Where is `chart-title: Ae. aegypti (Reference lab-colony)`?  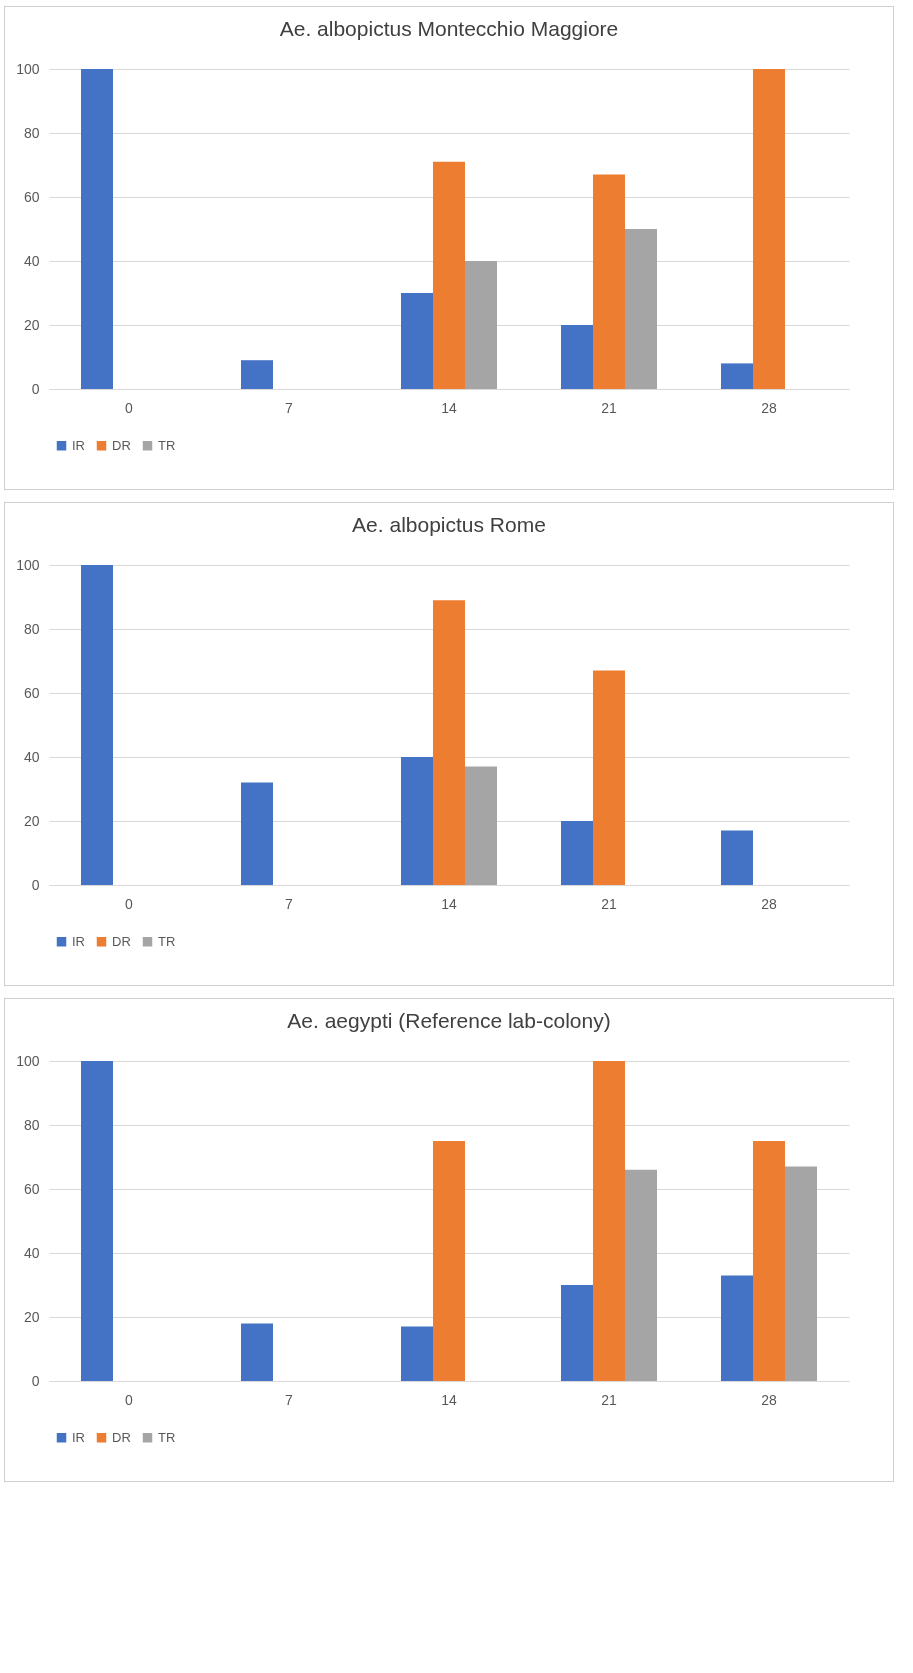 chart-title: Ae. aegypti (Reference lab-colony) is located at coordinates (449, 1020).